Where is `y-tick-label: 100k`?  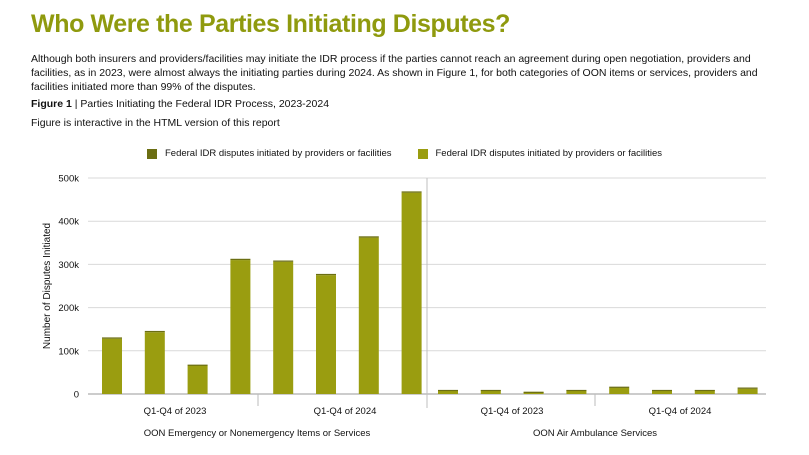
y-tick-label: 100k is located at coordinates (68, 351).